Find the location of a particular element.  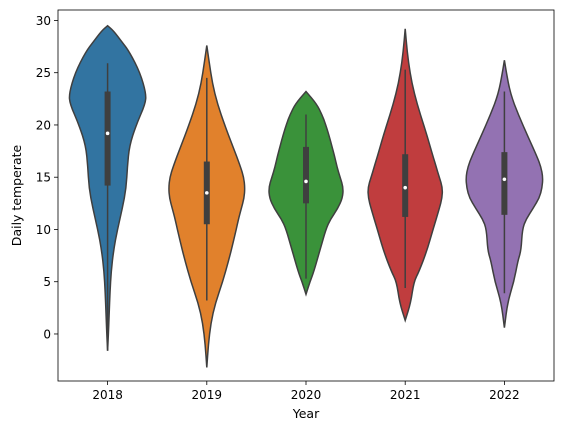

y-tick-label: 20 is located at coordinates (43, 125).